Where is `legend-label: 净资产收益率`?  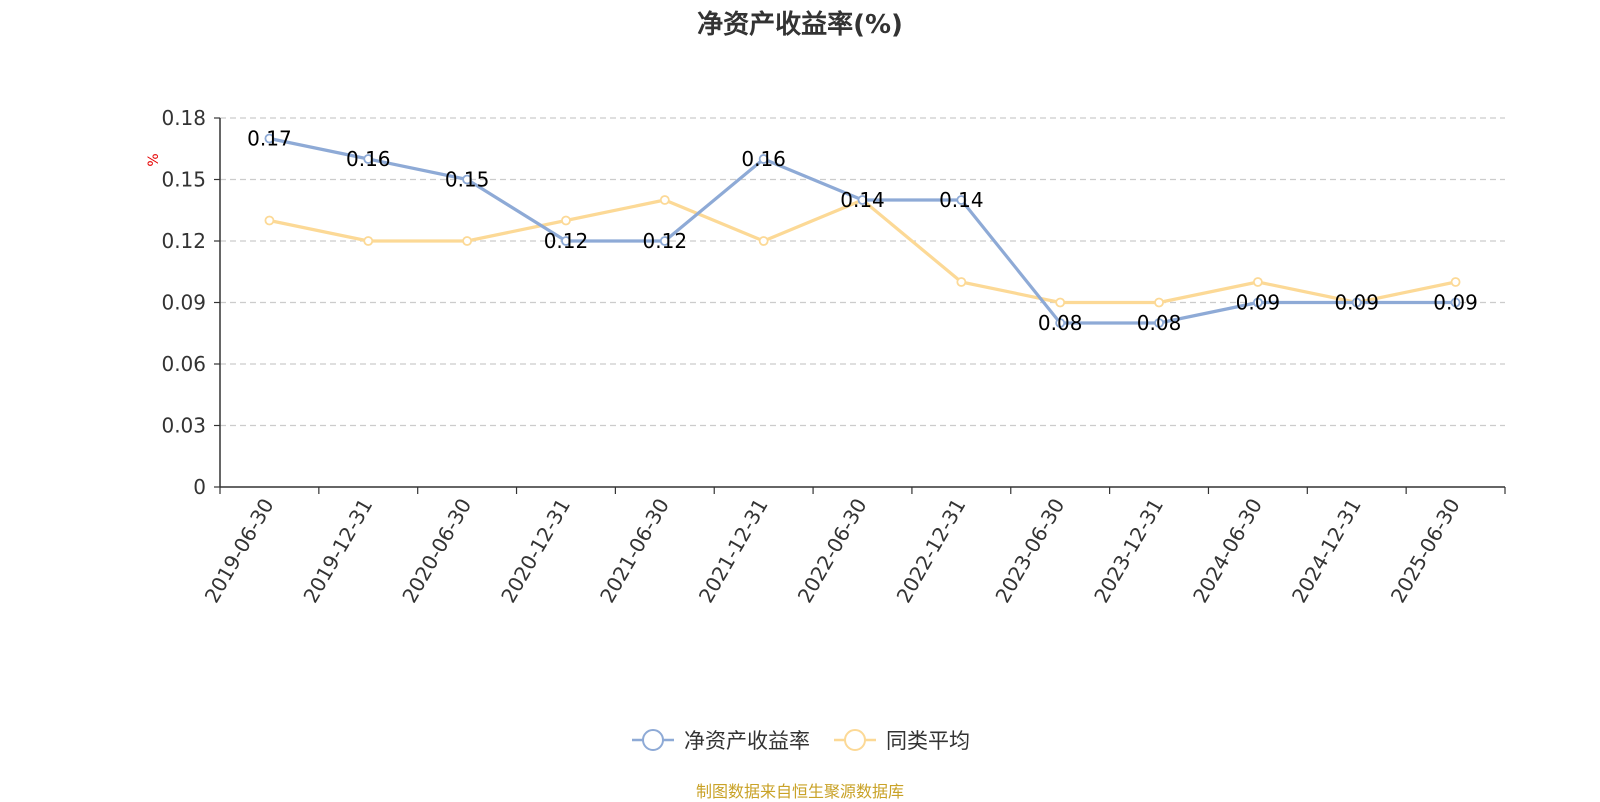 legend-label: 净资产收益率 is located at coordinates (747, 741).